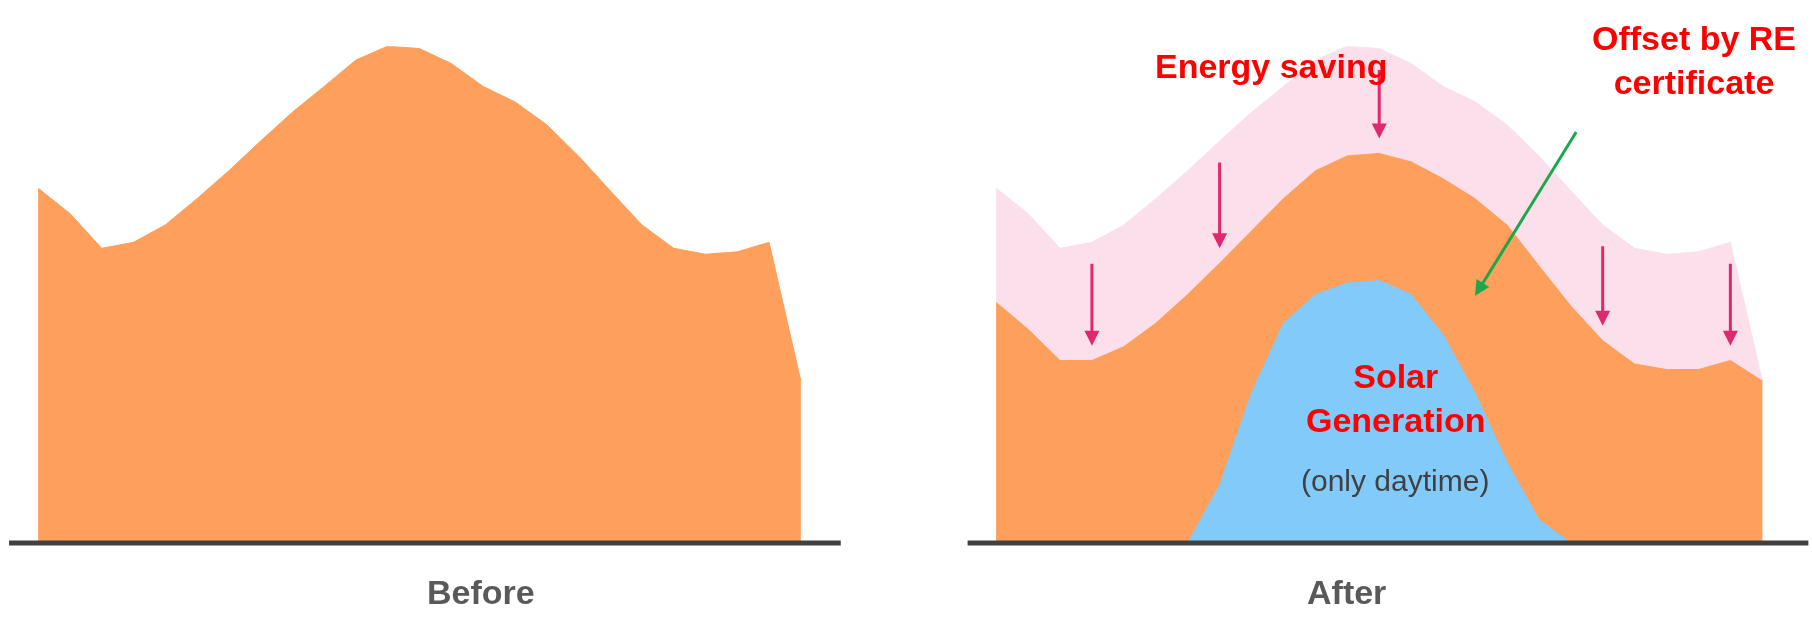 The image size is (1812, 632). Describe the element at coordinates (1347, 592) in the screenshot. I see `text: After` at that location.